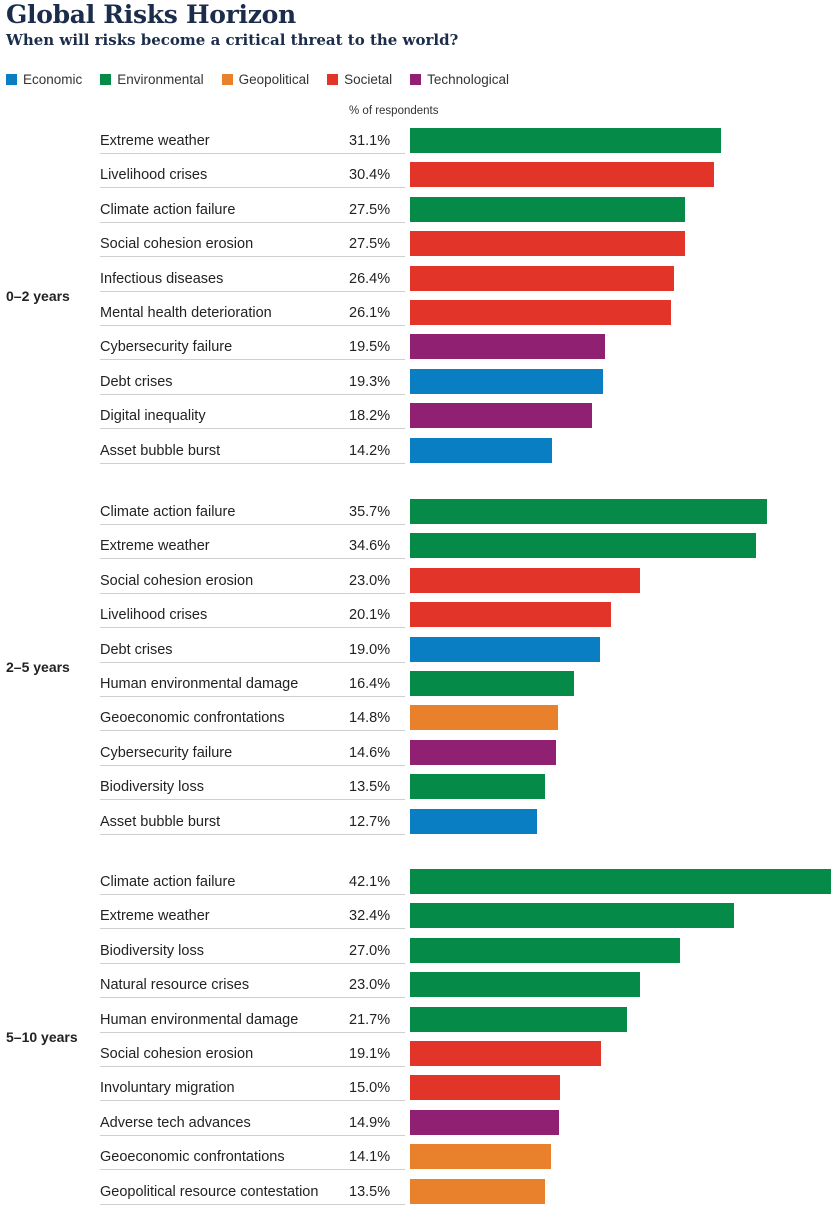 This screenshot has width=831, height=1213. What do you see at coordinates (370, 1088) in the screenshot?
I see `bar-value-label: 15.0%` at bounding box center [370, 1088].